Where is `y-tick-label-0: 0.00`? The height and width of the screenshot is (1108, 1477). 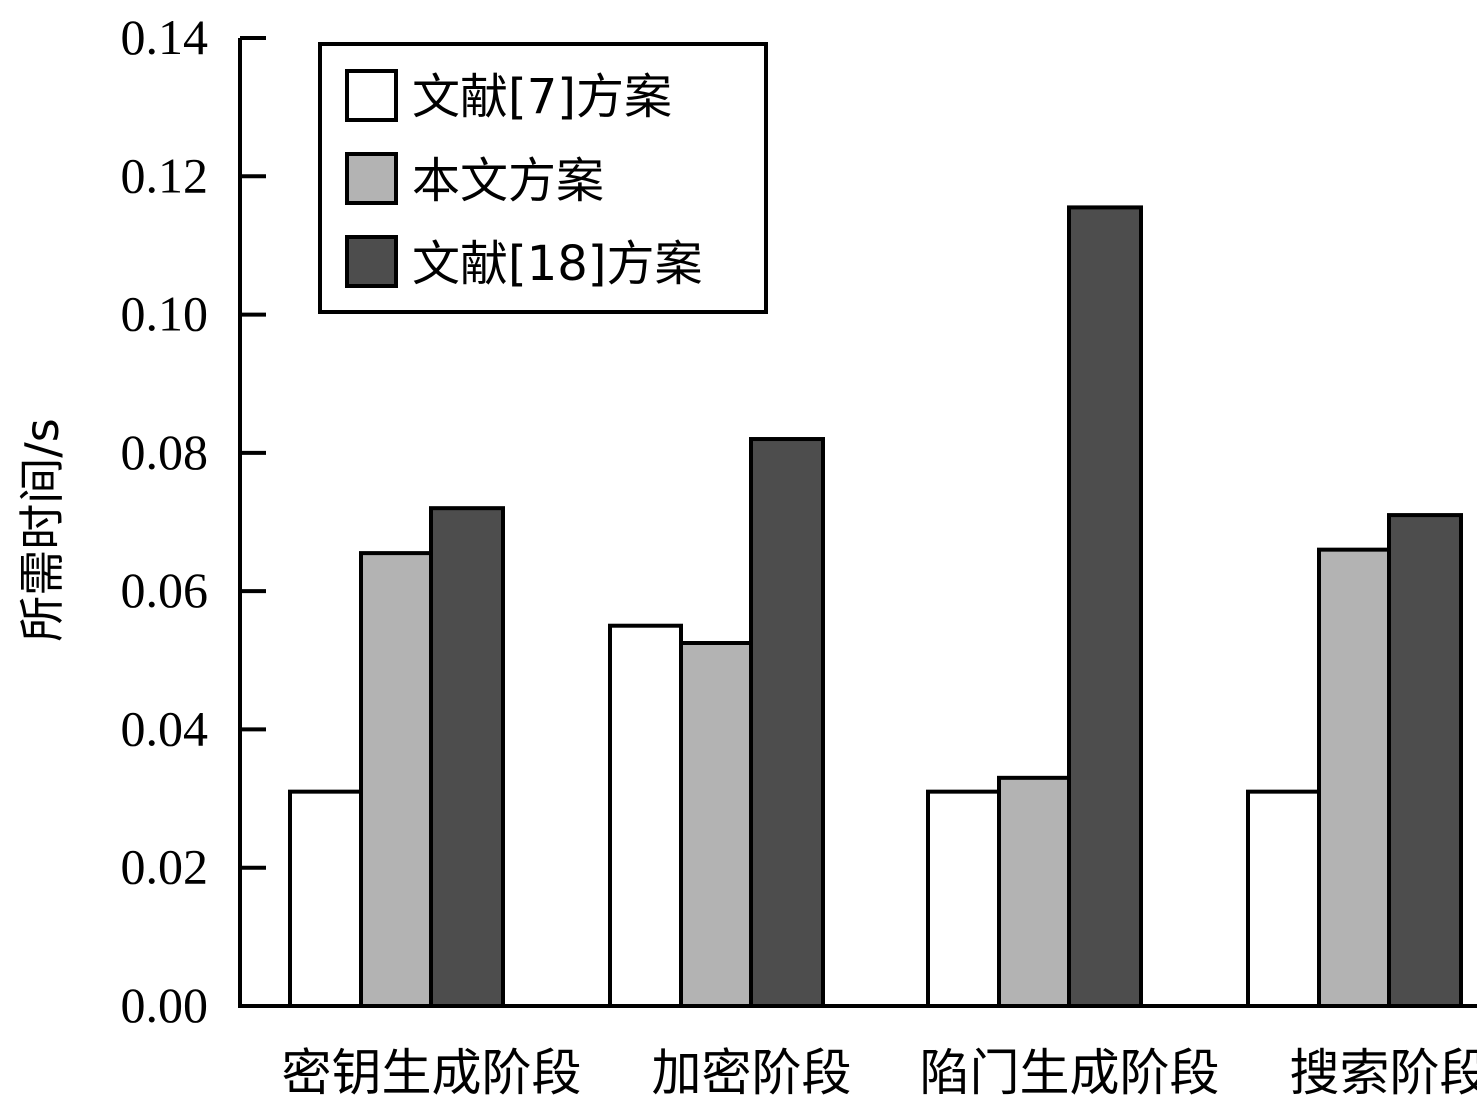 y-tick-label-0: 0.00 is located at coordinates (165, 1005).